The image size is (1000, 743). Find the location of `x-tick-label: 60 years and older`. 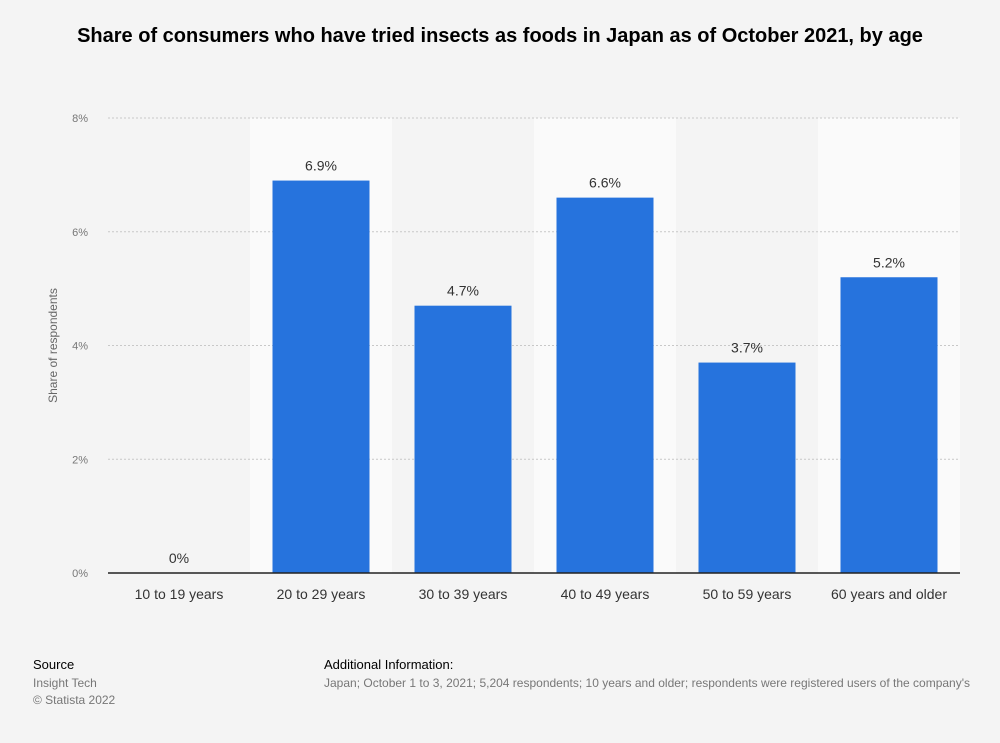

x-tick-label: 60 years and older is located at coordinates (889, 594).